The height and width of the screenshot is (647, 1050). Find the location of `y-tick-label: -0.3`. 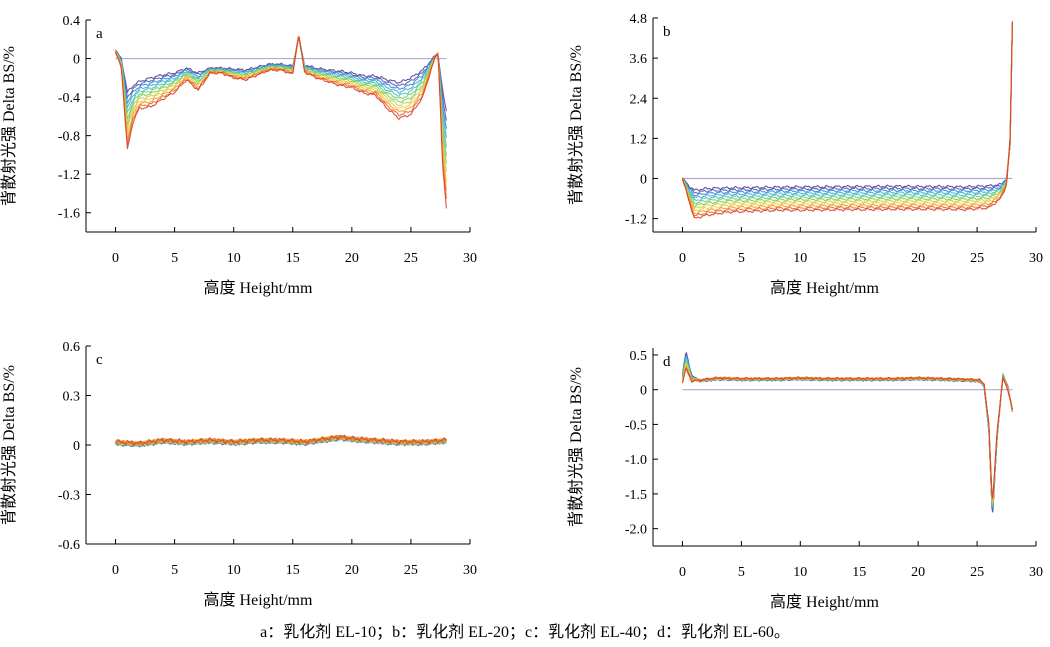

y-tick-label: -0.3 is located at coordinates (69, 496).